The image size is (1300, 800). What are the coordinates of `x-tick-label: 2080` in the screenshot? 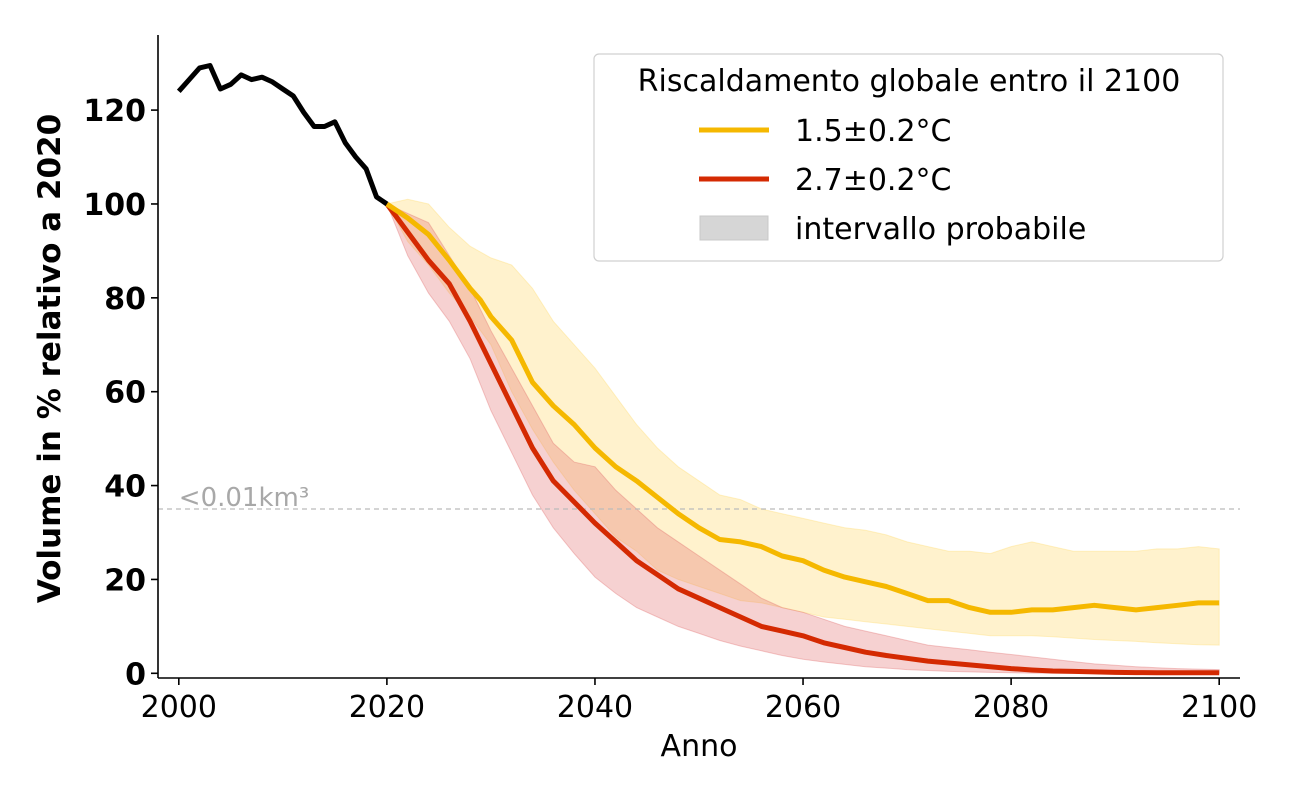 It's located at (1011, 707).